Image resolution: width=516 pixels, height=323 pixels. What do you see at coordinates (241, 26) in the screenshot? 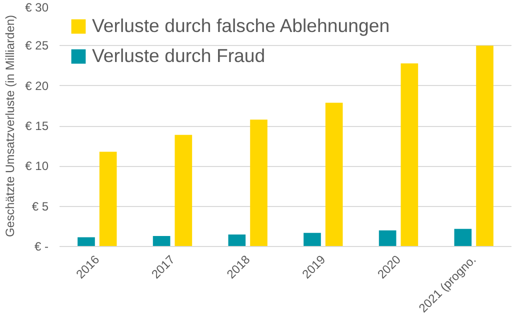
I see `legend-label: Verluste durch falsche Ablehnungen` at bounding box center [241, 26].